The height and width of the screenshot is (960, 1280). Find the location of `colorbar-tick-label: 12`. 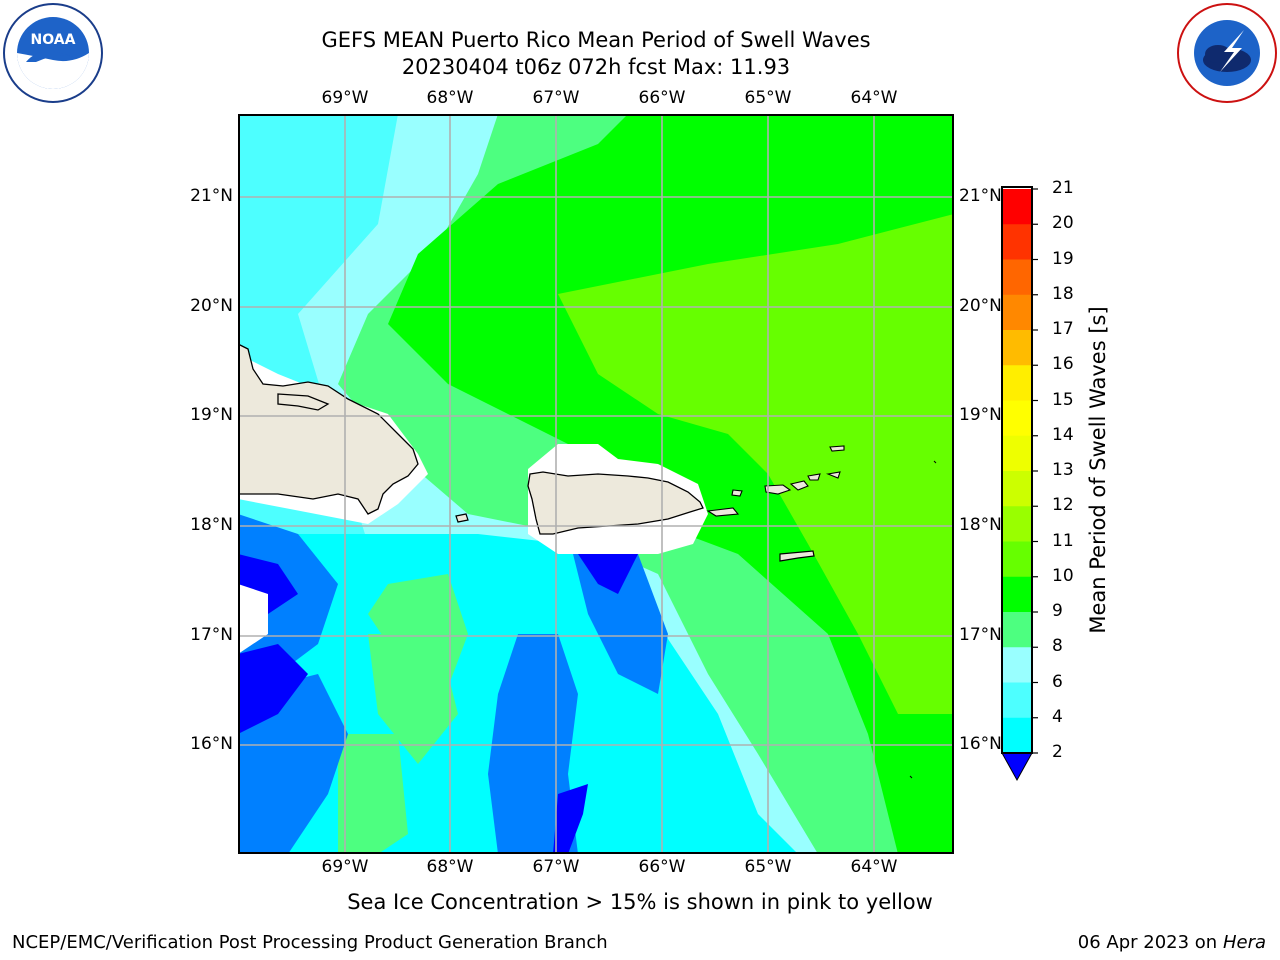

colorbar-tick-label: 12 is located at coordinates (1063, 505).